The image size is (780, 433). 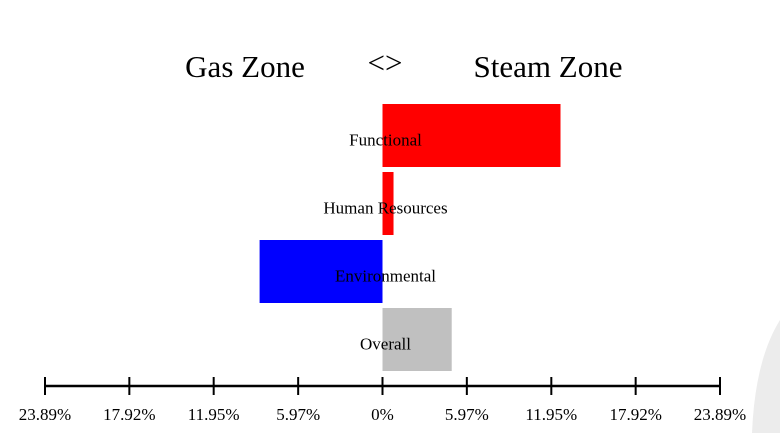 I want to click on title-right: Steam Zone, so click(x=548, y=66).